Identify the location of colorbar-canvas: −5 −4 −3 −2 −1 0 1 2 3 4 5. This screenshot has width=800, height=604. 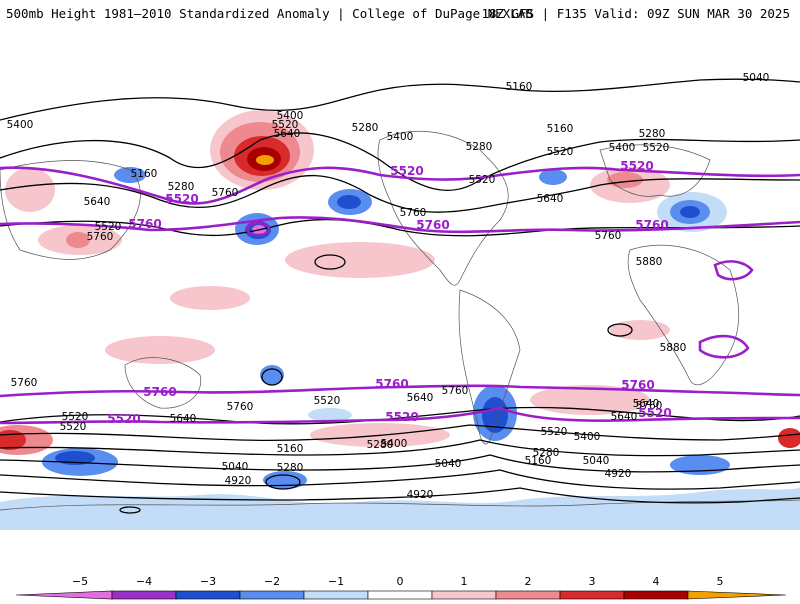
(401, 587).